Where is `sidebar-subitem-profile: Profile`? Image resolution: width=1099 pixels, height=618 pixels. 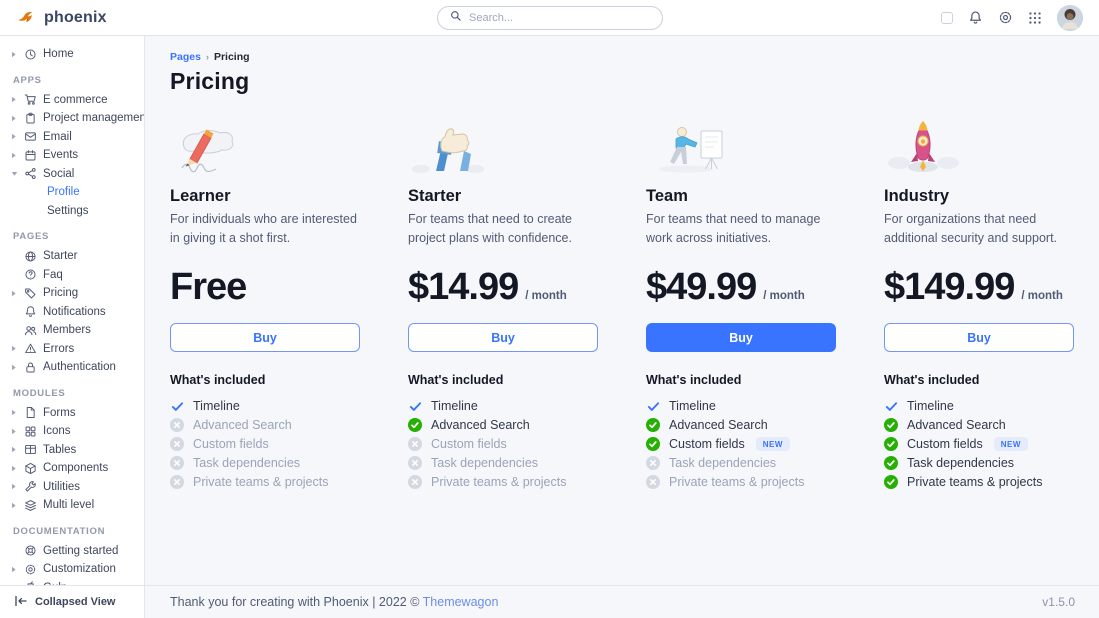
sidebar-subitem-profile: Profile is located at coordinates (63, 192).